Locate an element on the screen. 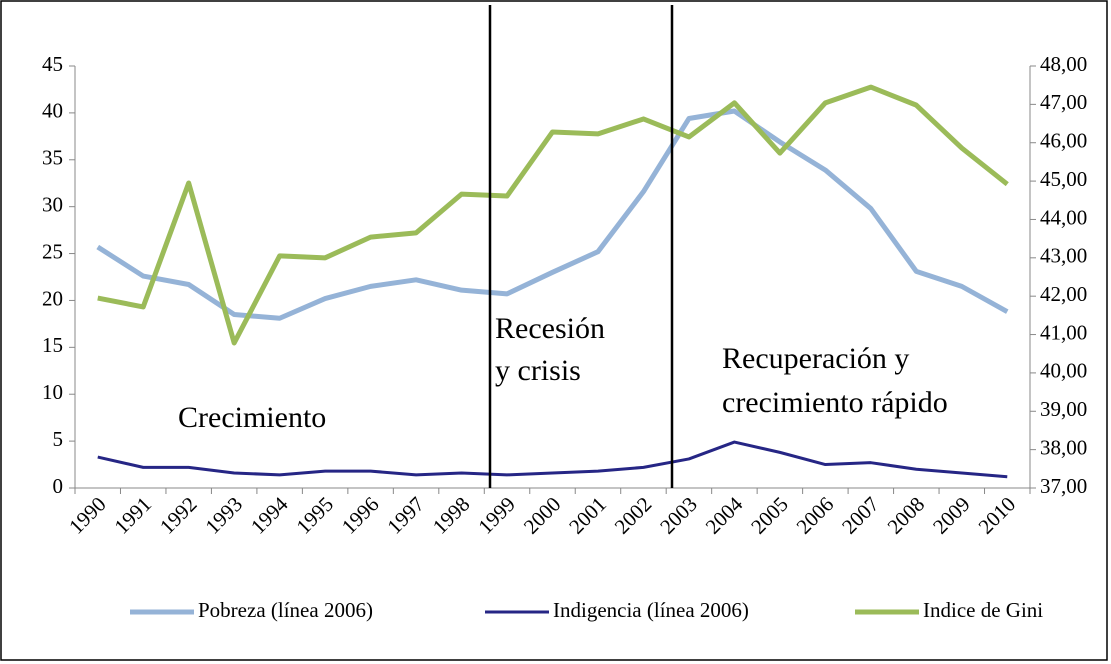 The image size is (1111, 664). legend-label: Indigencia (línea 2006) is located at coordinates (651, 610).